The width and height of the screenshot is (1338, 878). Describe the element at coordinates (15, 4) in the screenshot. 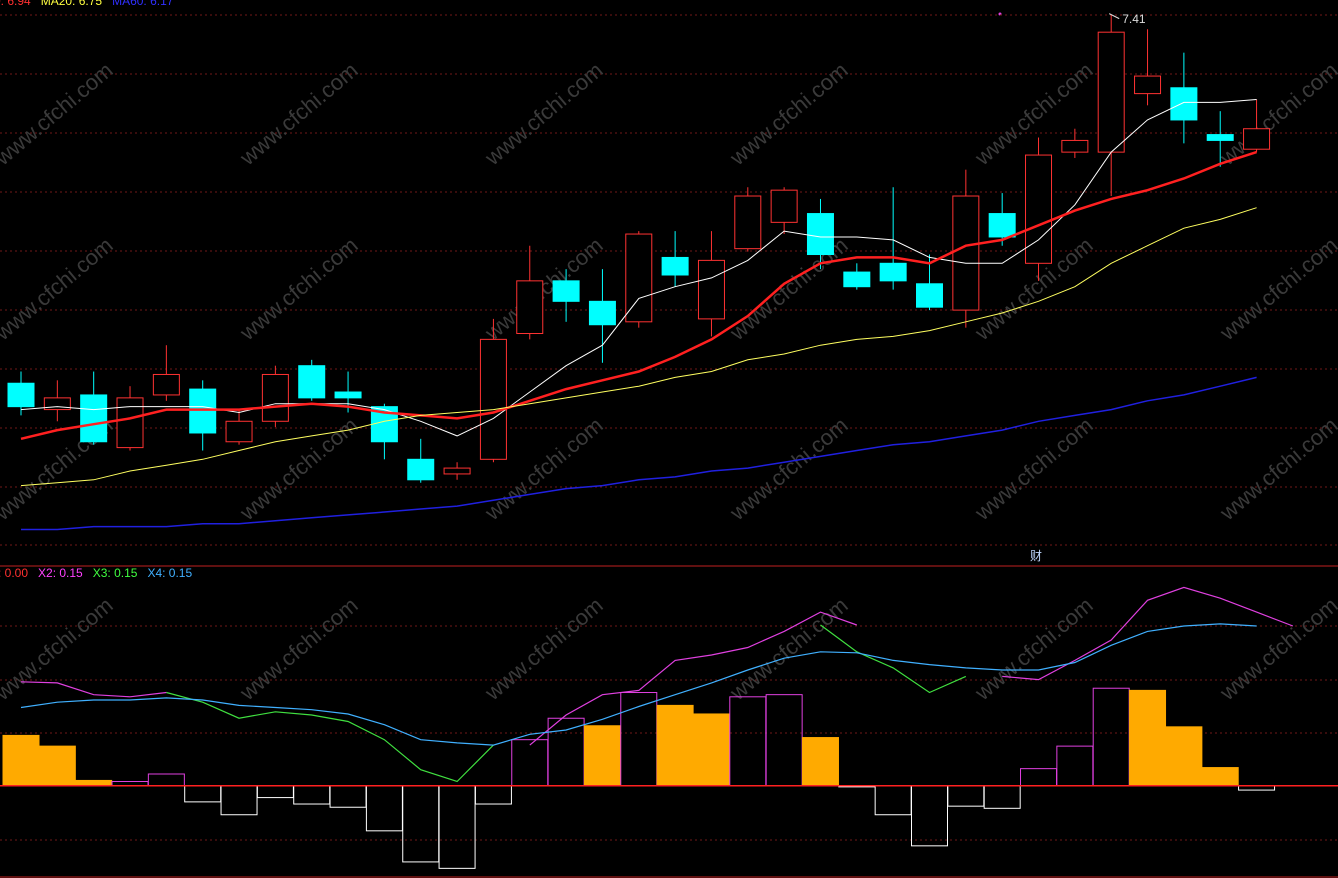

I see `legend-entry: 0: 6.94` at that location.